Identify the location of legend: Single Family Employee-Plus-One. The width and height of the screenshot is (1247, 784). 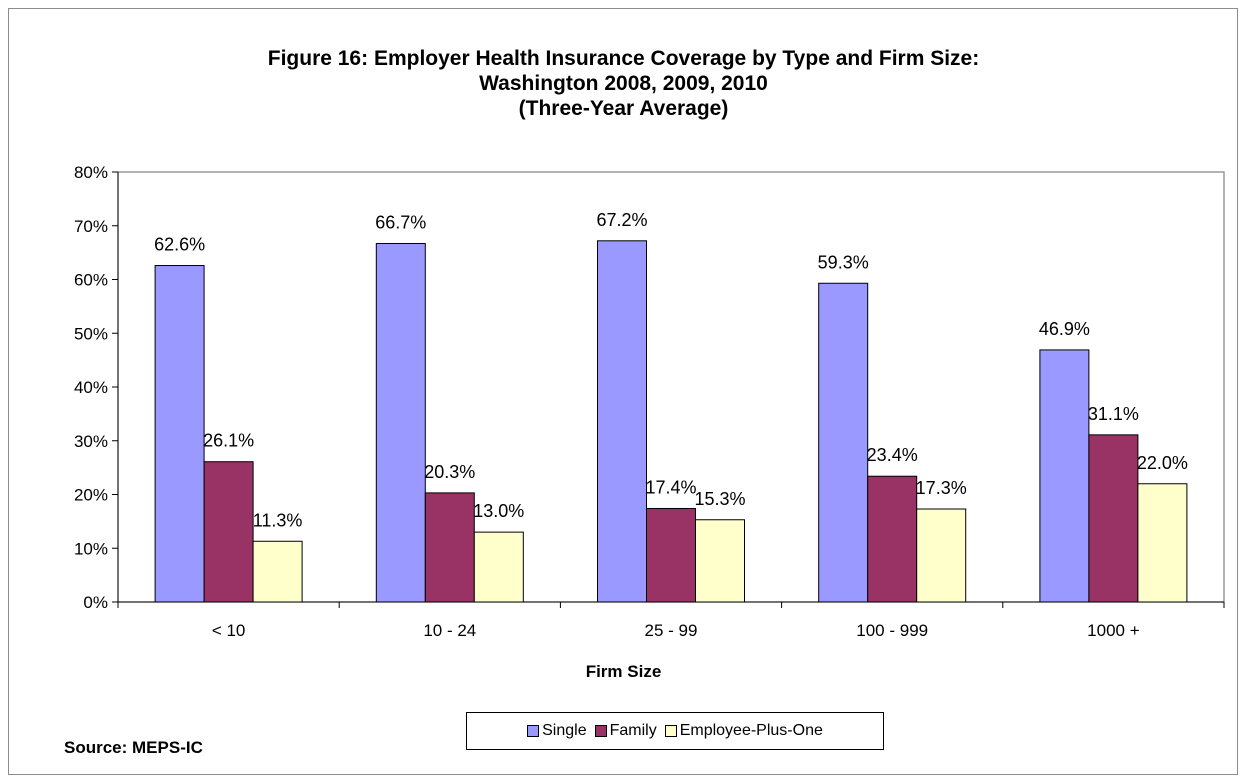
(675, 731).